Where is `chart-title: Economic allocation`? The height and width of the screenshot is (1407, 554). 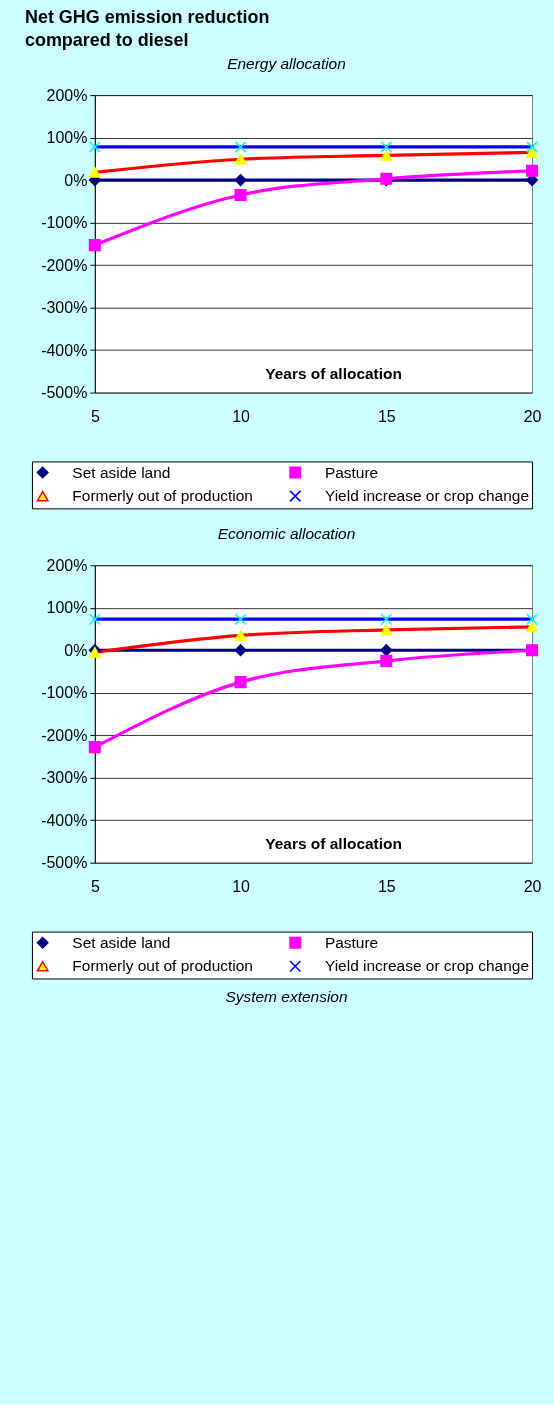
chart-title: Economic allocation is located at coordinates (286, 533).